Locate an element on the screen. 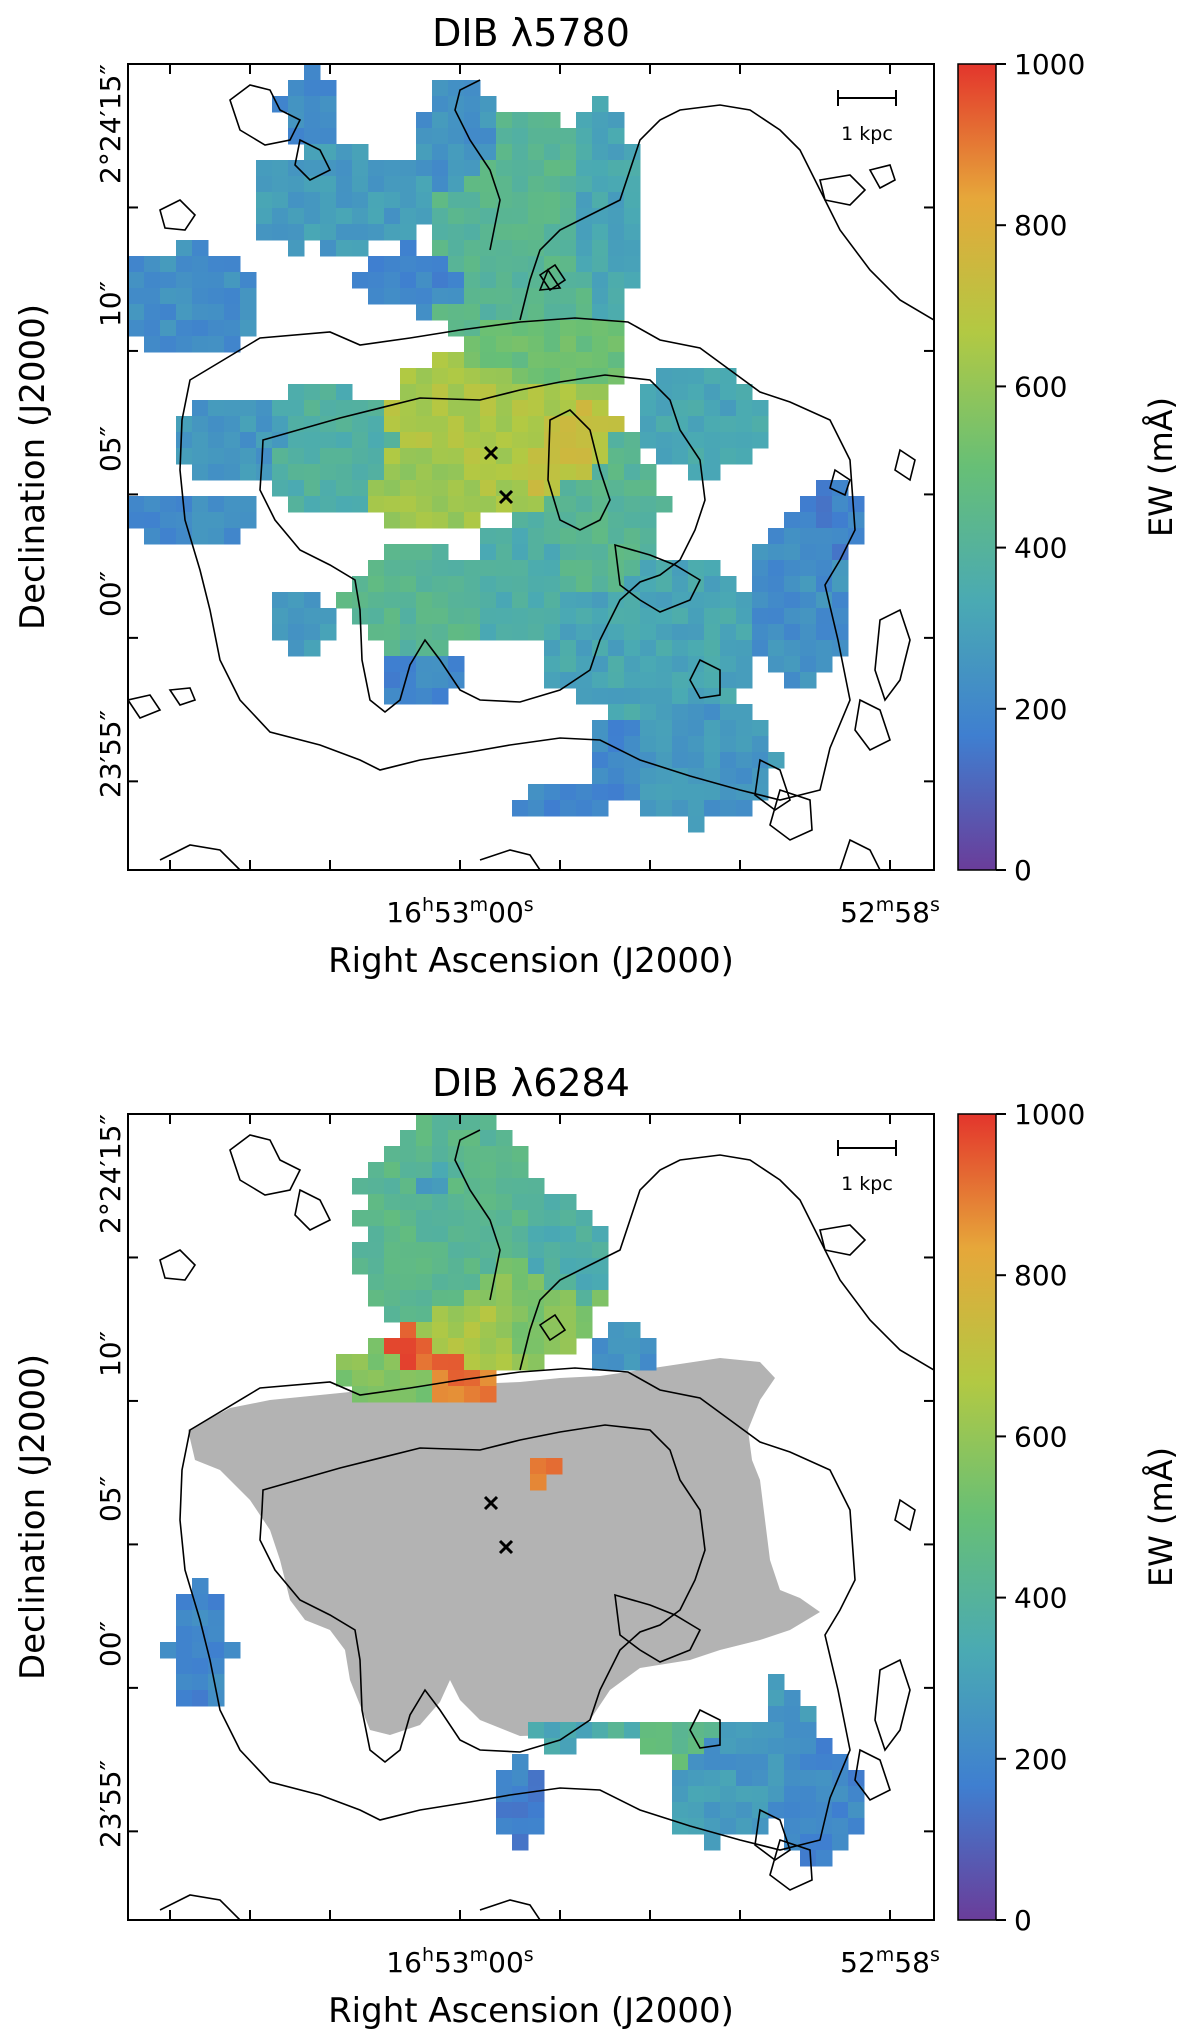 The height and width of the screenshot is (2034, 1200). colorbar-tick-label: 800 is located at coordinates (1040, 225).